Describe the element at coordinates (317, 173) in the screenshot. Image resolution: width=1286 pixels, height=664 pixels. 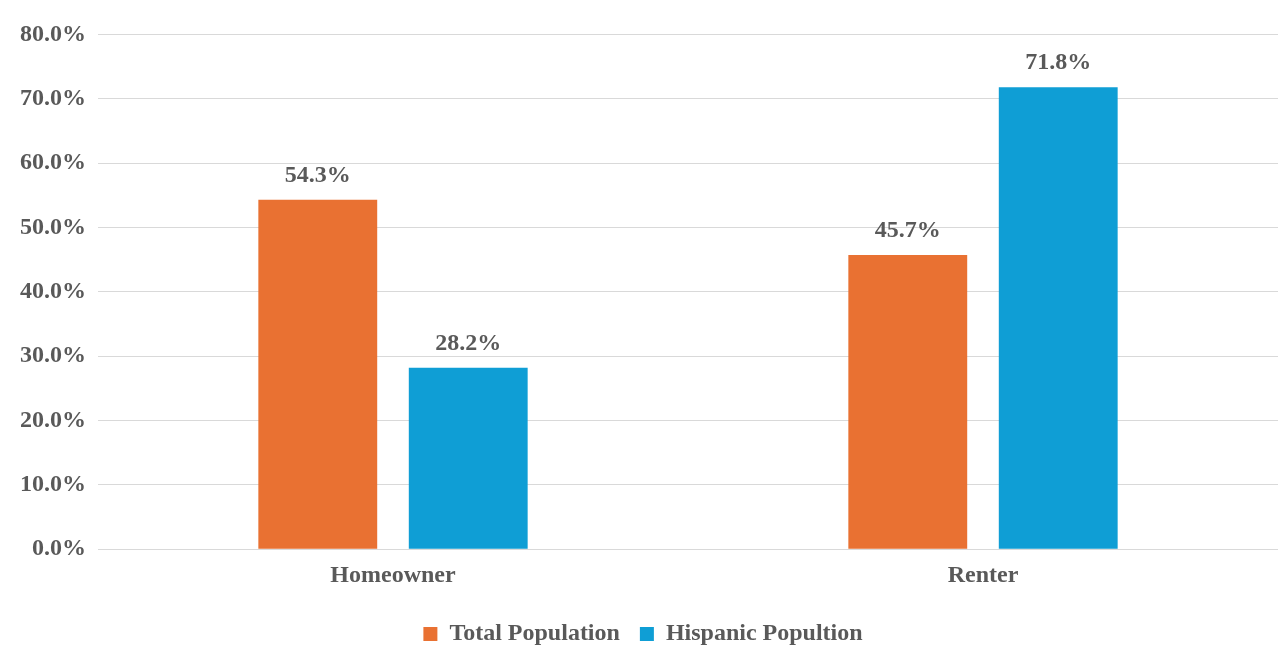
I see `data-label: 54.3%` at that location.